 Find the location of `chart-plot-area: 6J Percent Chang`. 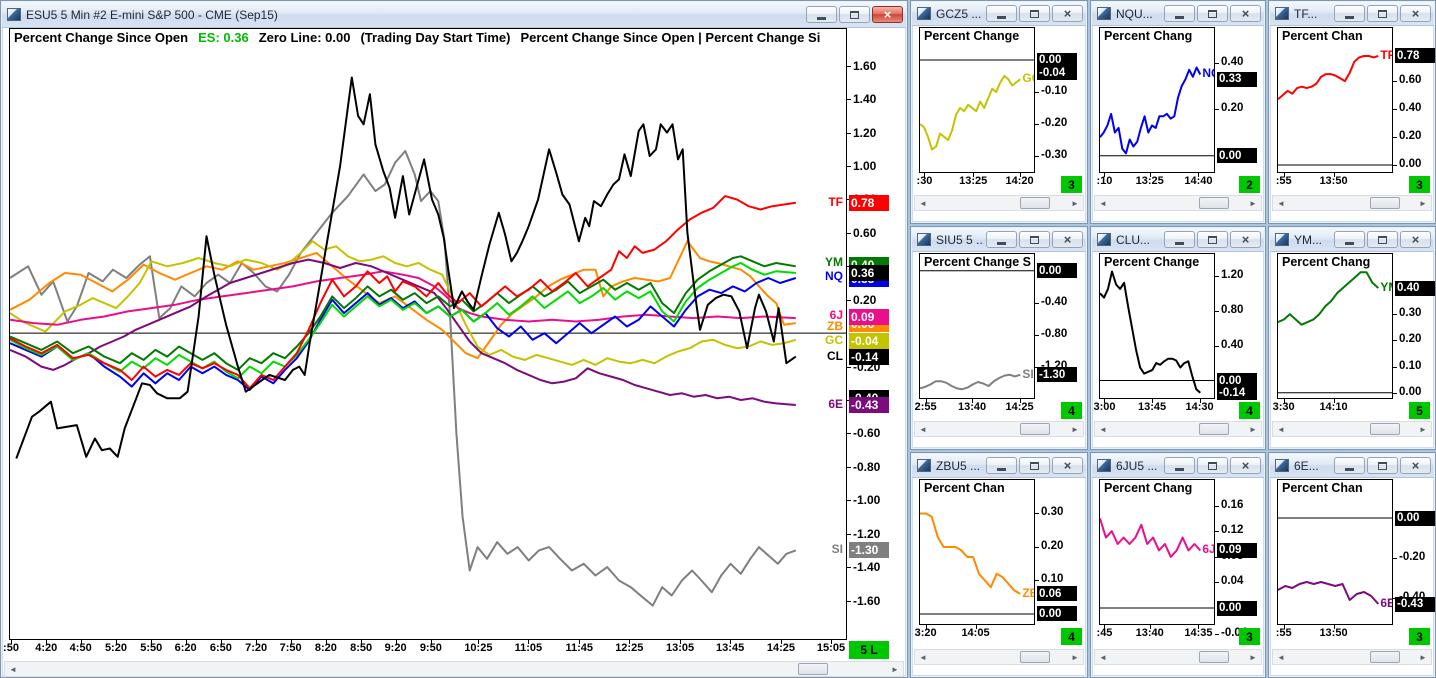

chart-plot-area: 6J Percent Chang is located at coordinates (1157, 552).